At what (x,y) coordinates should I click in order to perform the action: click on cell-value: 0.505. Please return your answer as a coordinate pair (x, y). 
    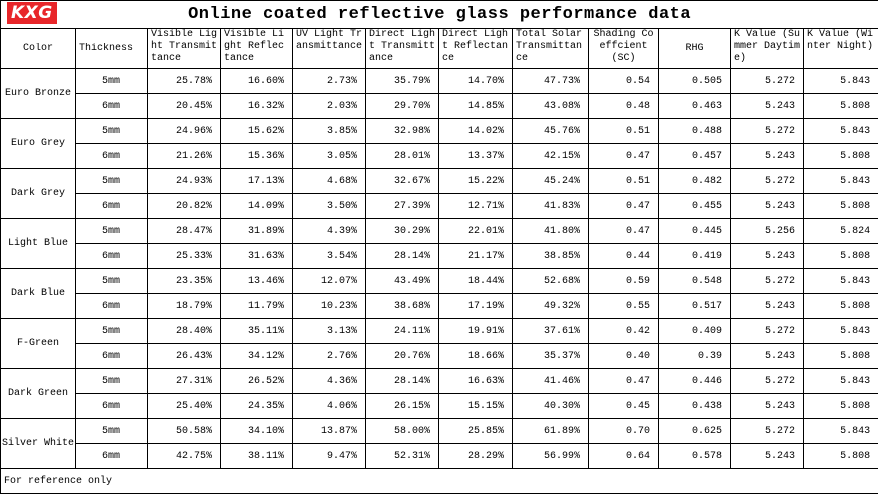
    Looking at the image, I should click on (694, 81).